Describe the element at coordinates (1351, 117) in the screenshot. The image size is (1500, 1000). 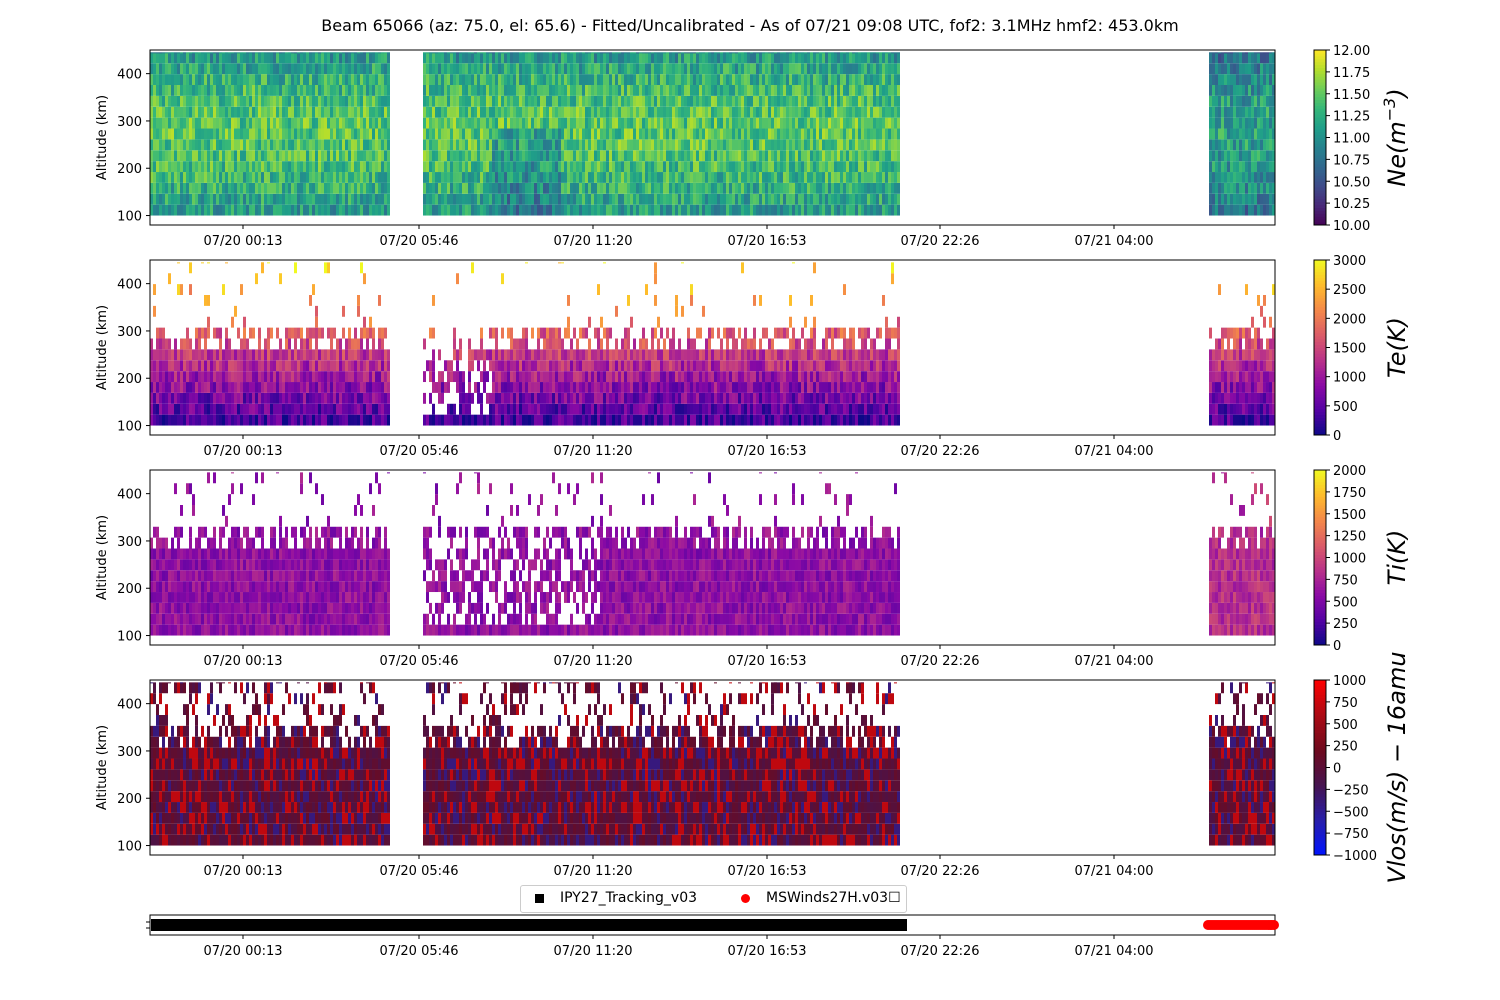
I see `colorbar-tick-label: 11.25` at that location.